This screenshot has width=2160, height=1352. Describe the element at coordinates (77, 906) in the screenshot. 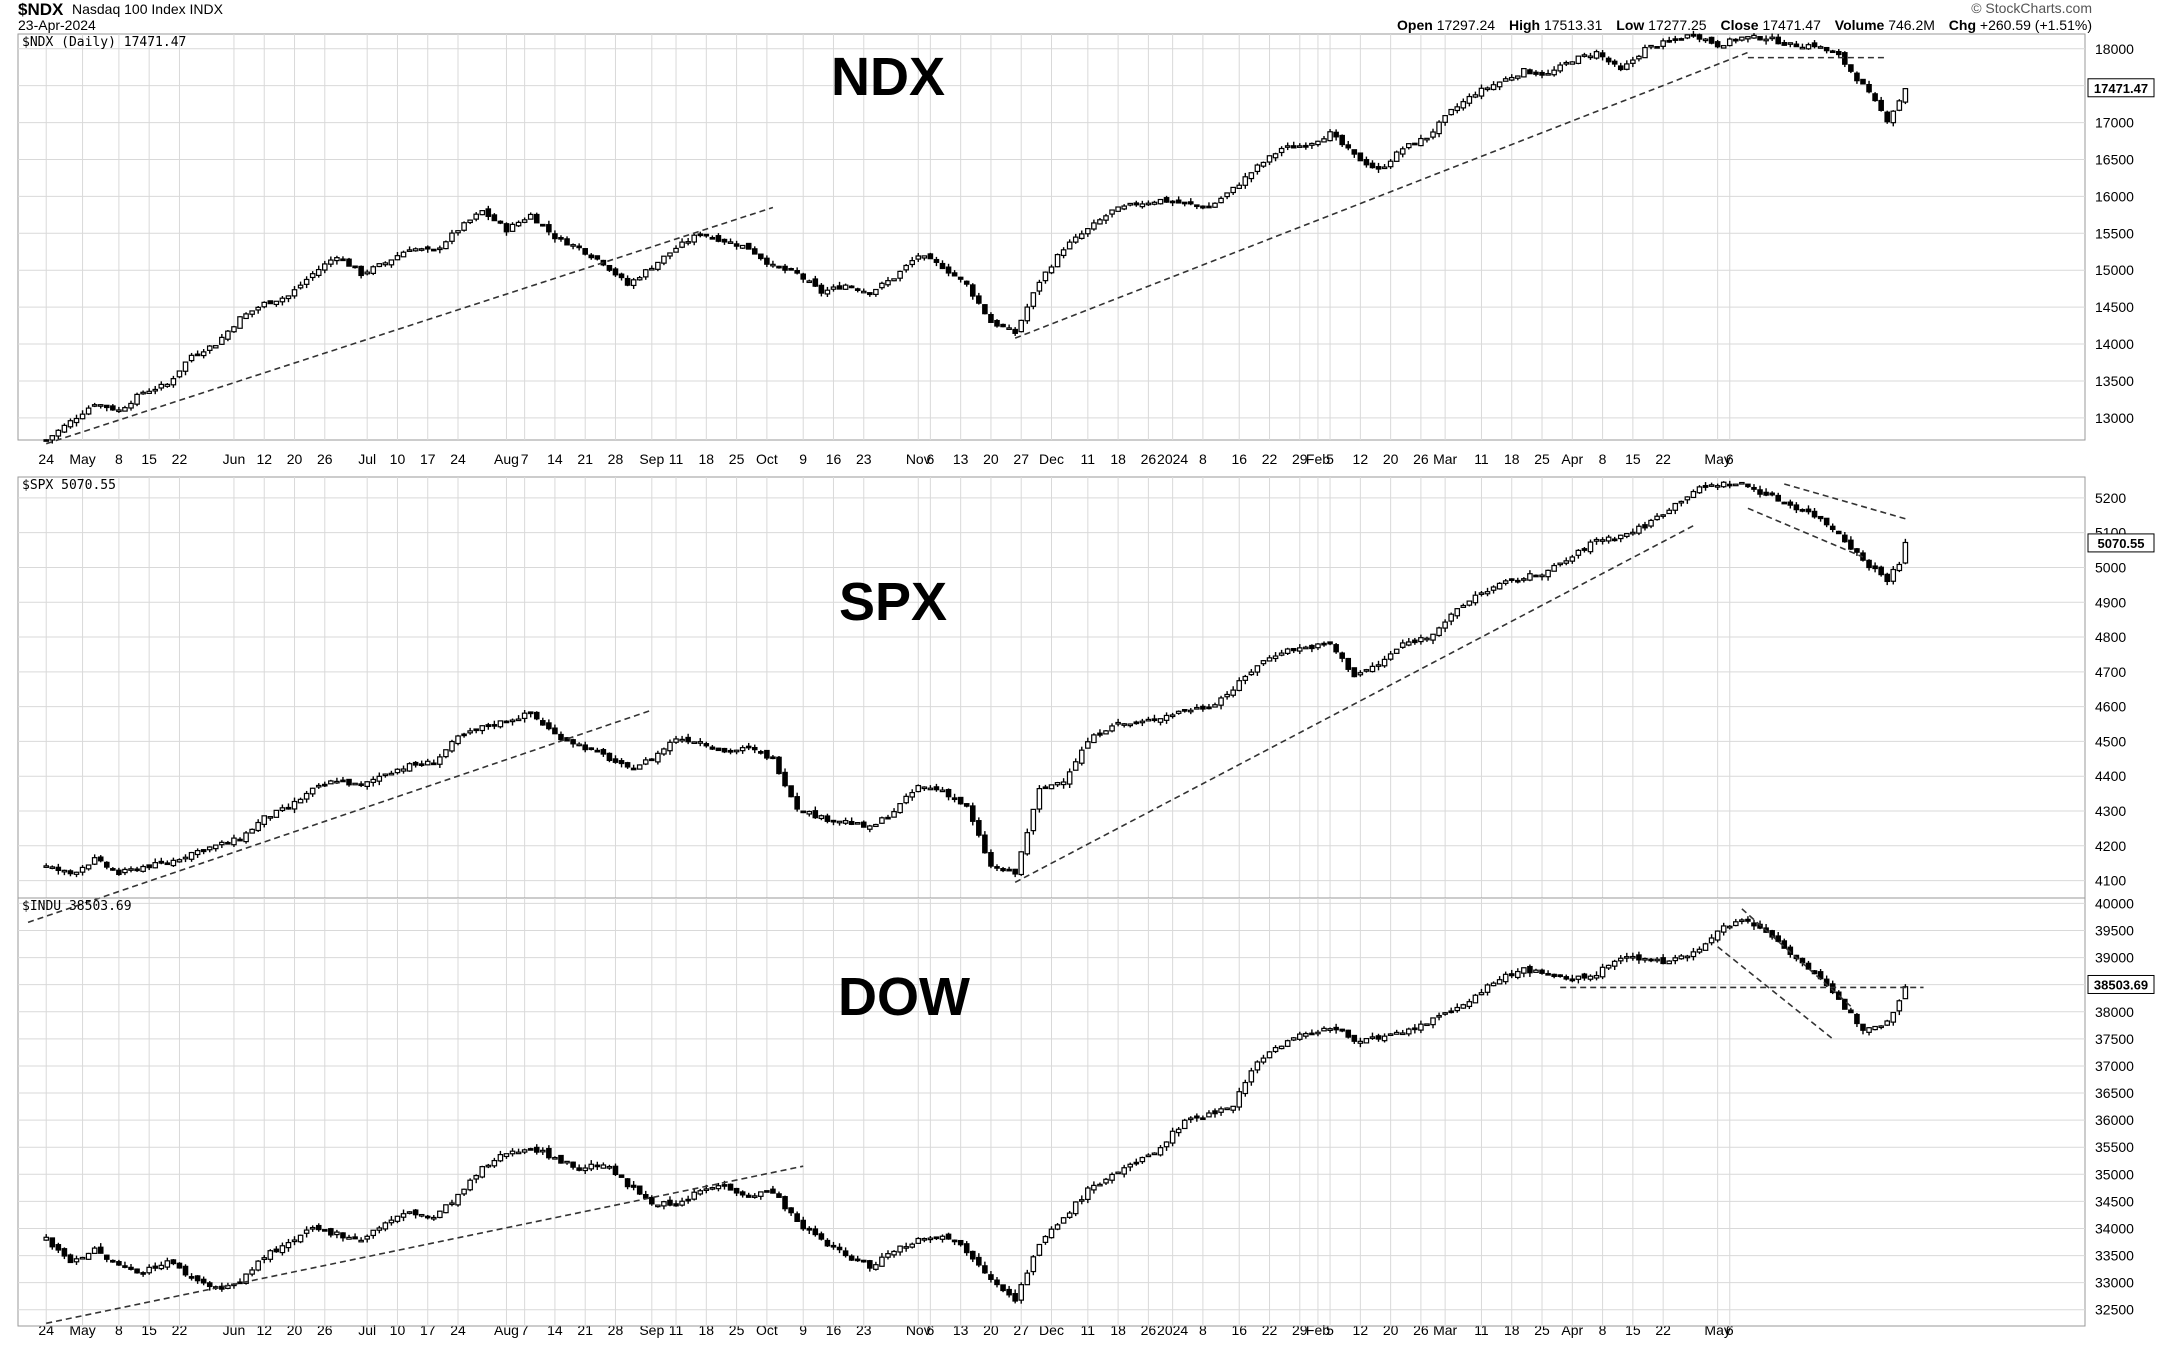

I see `panel-caption: $INDU 38503.69` at that location.